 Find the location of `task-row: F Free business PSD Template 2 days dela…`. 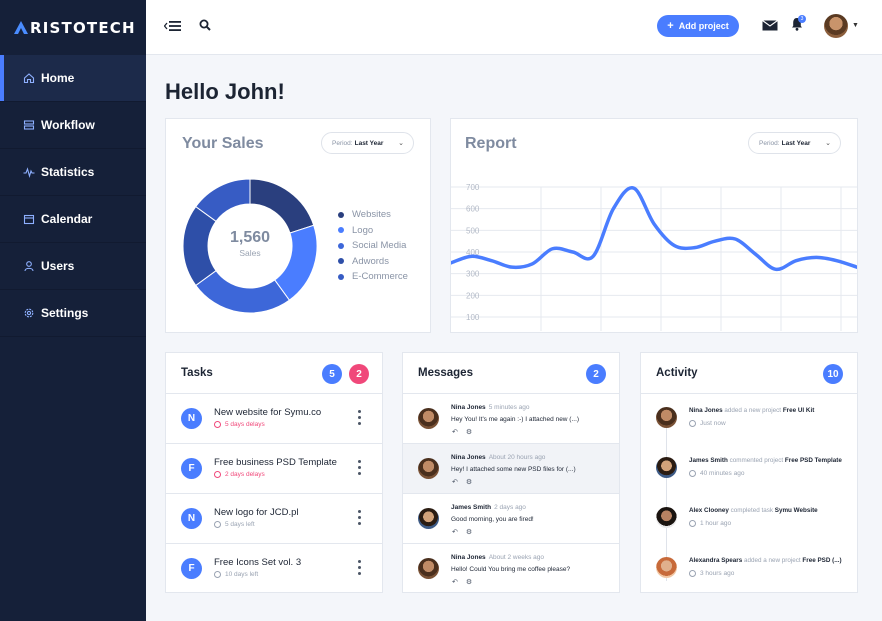

task-row: F Free business PSD Template 2 days dela… is located at coordinates (274, 469).